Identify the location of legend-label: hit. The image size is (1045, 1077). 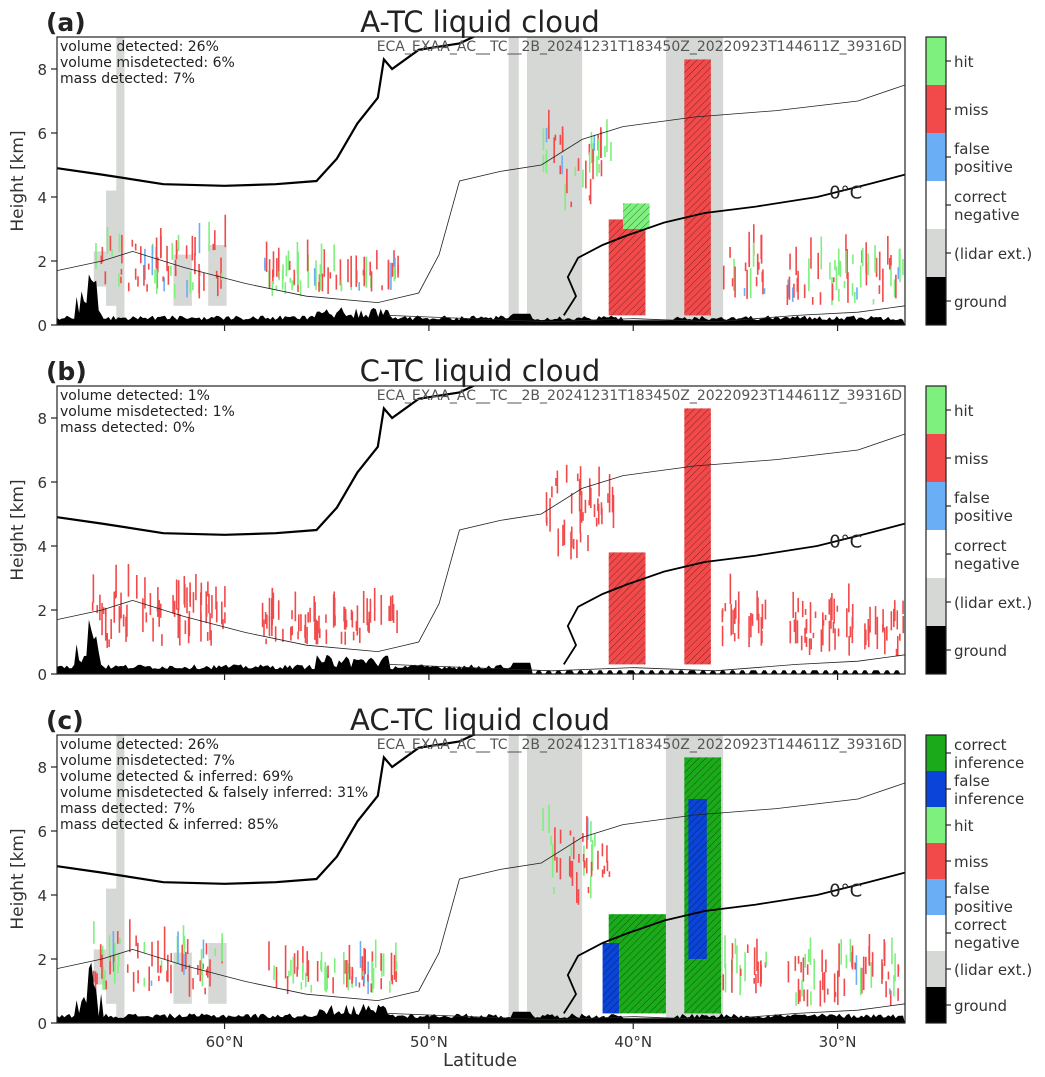
(964, 62).